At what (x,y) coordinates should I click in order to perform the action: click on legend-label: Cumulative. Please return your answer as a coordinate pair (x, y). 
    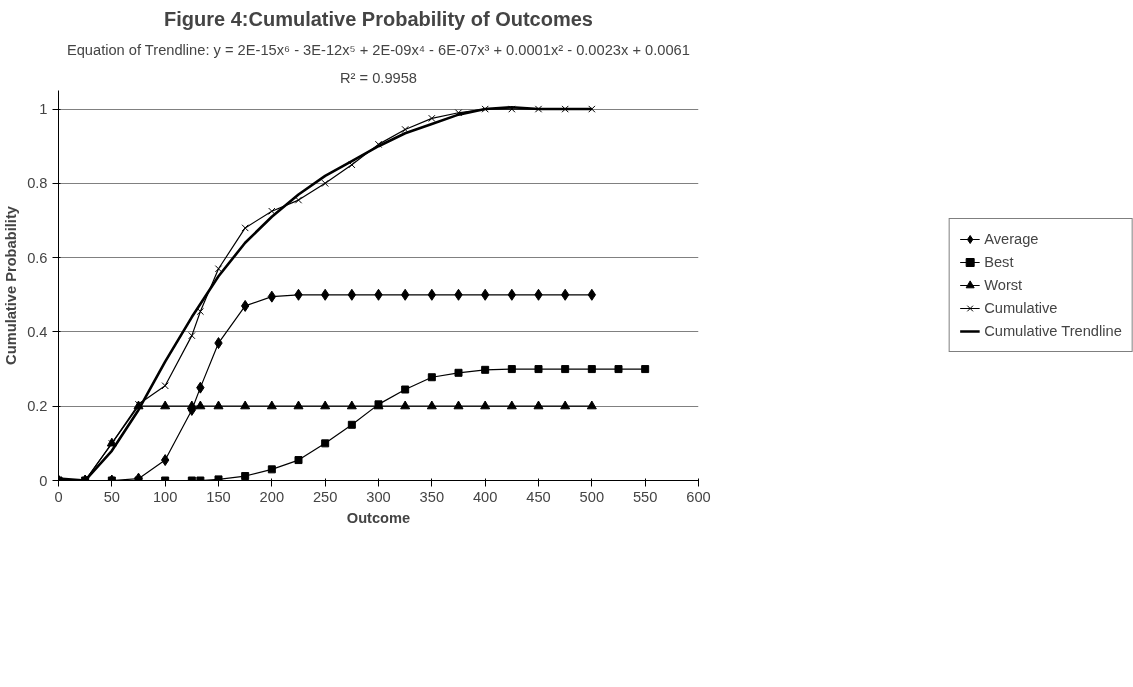
    Looking at the image, I should click on (1021, 308).